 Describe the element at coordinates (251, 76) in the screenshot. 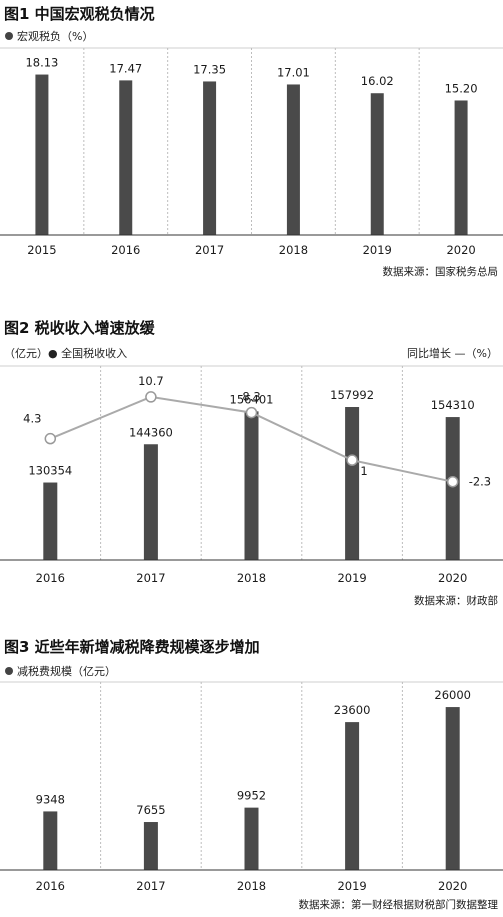

I see `chart-1-value-labels: 18.13 17.47 17.35 17.01 16.02 15.20` at that location.